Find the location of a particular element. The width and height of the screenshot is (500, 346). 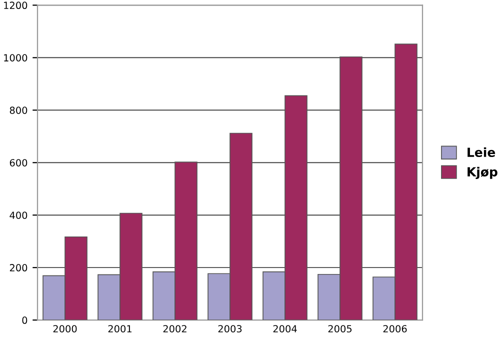

y-tick-label: 600 is located at coordinates (19, 162).